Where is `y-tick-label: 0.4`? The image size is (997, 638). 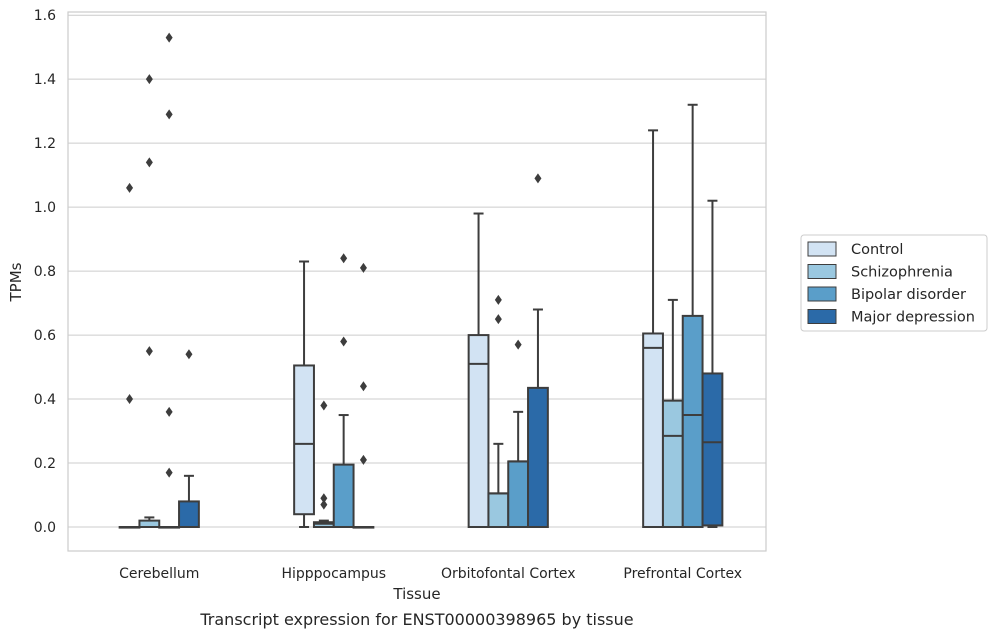 y-tick-label: 0.4 is located at coordinates (45, 400).